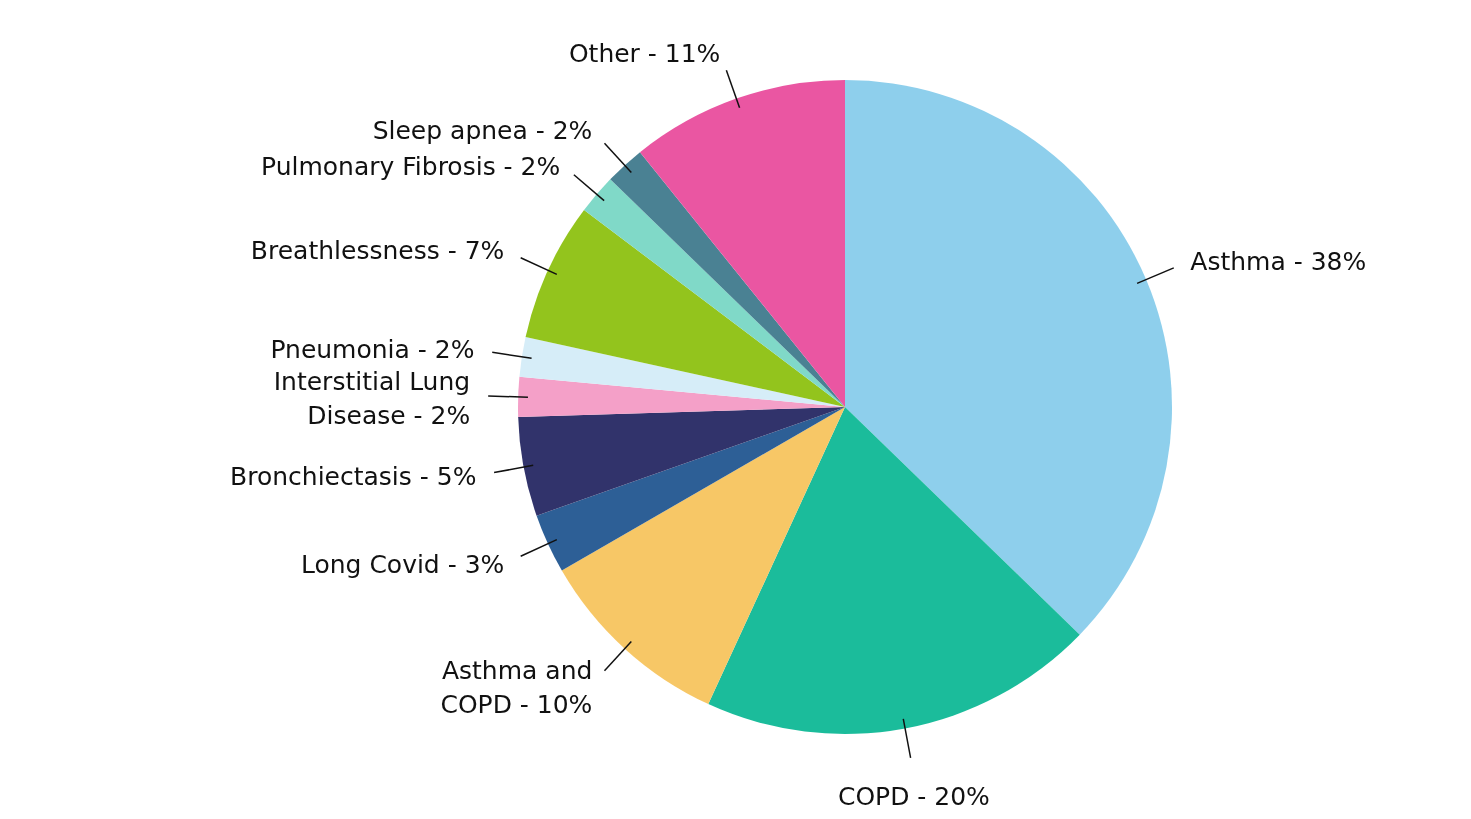  What do you see at coordinates (372, 399) in the screenshot?
I see `slice-label: Interstitial Lung Disease - 2%` at bounding box center [372, 399].